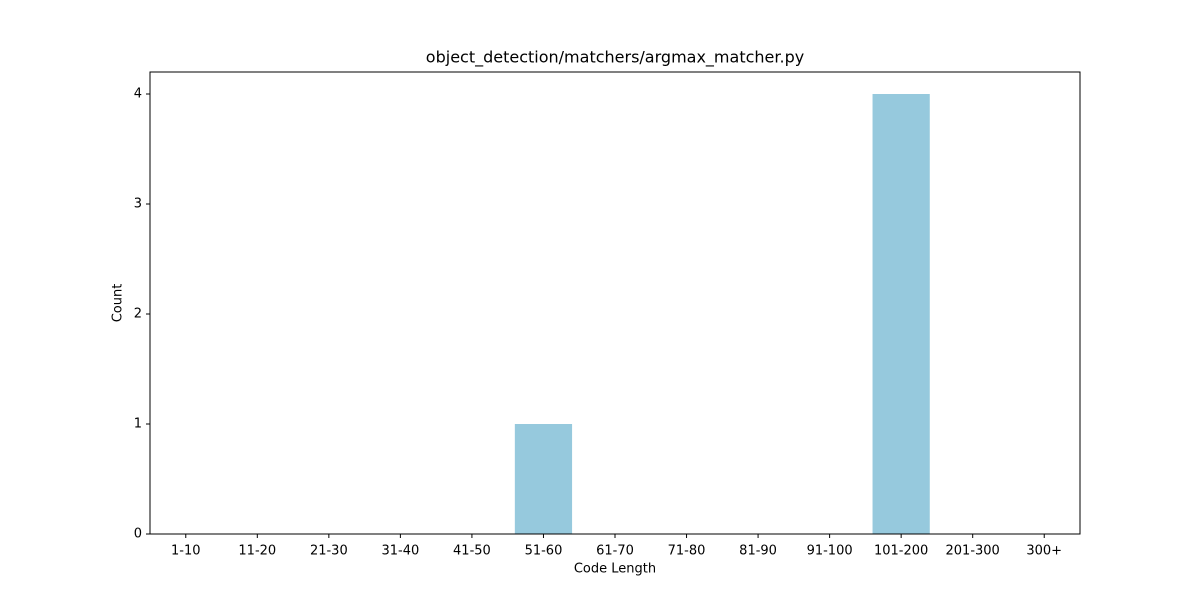 The image size is (1200, 600). I want to click on y-tick-label: 3, so click(138, 204).